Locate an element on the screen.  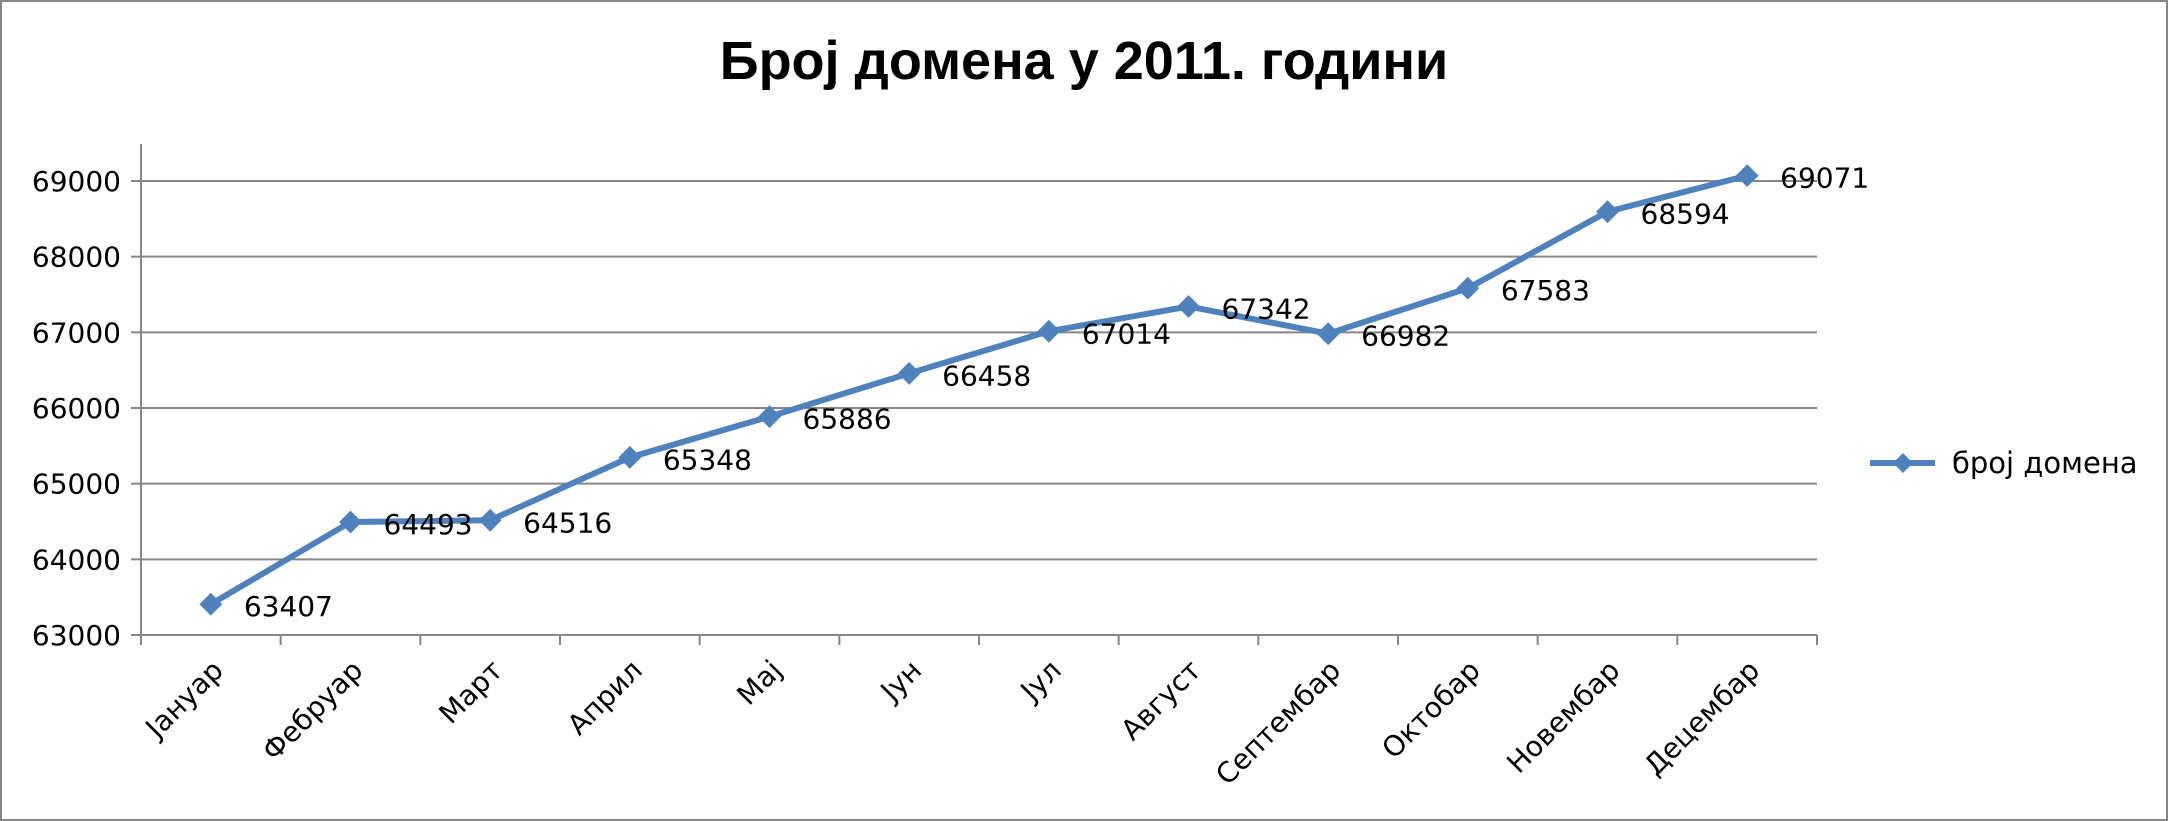
legend-marker is located at coordinates (1903, 463).